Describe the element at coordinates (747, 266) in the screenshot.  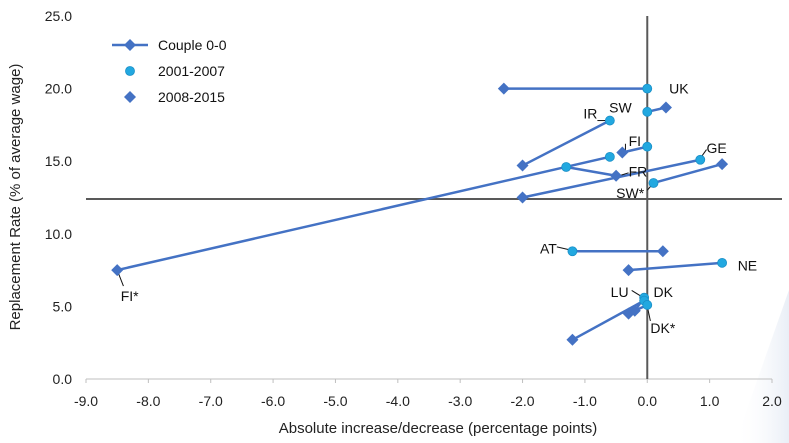
I see `point-label: NE` at that location.